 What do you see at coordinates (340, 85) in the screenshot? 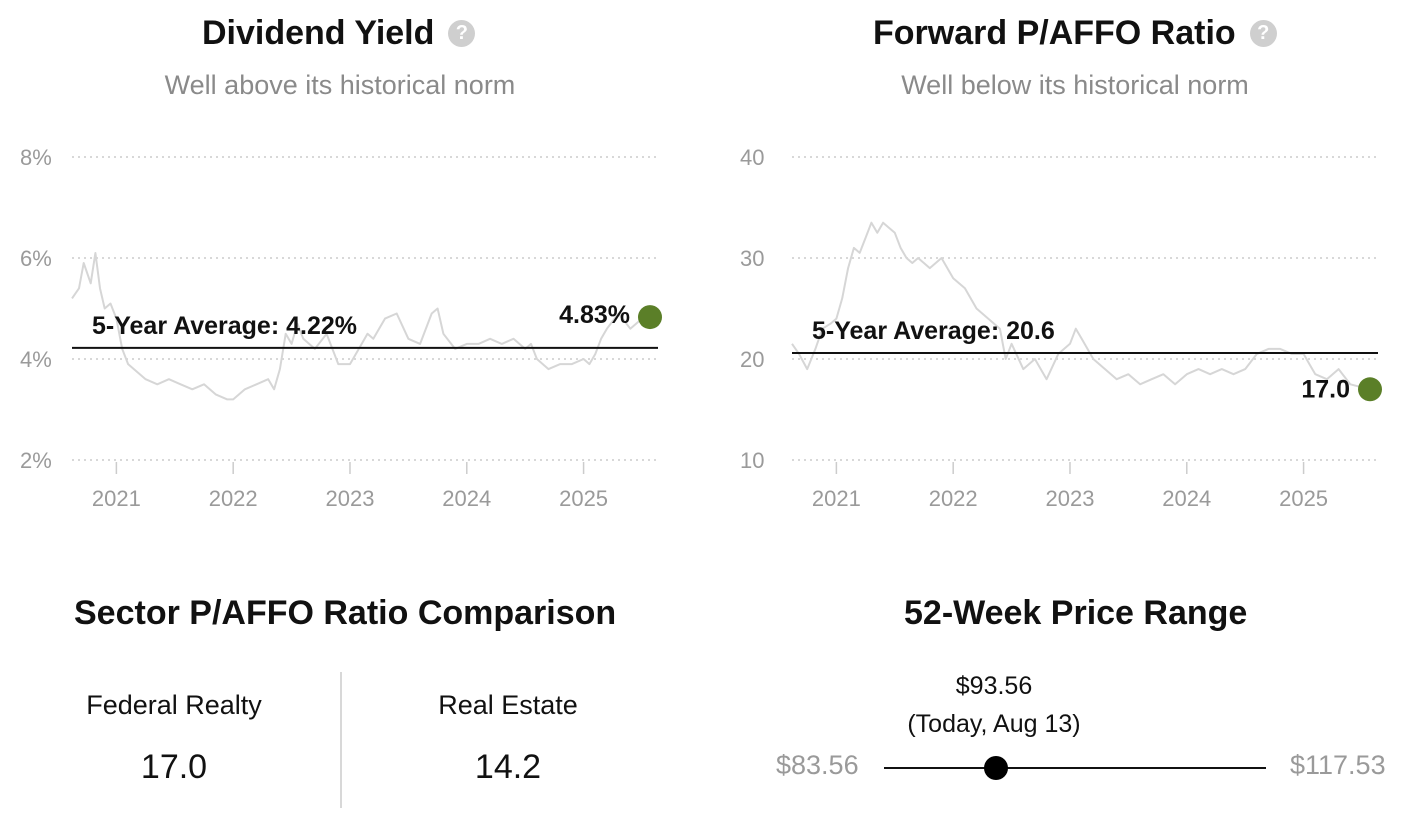
I see `dividend-yield-subtitle: Well above its historical norm` at bounding box center [340, 85].